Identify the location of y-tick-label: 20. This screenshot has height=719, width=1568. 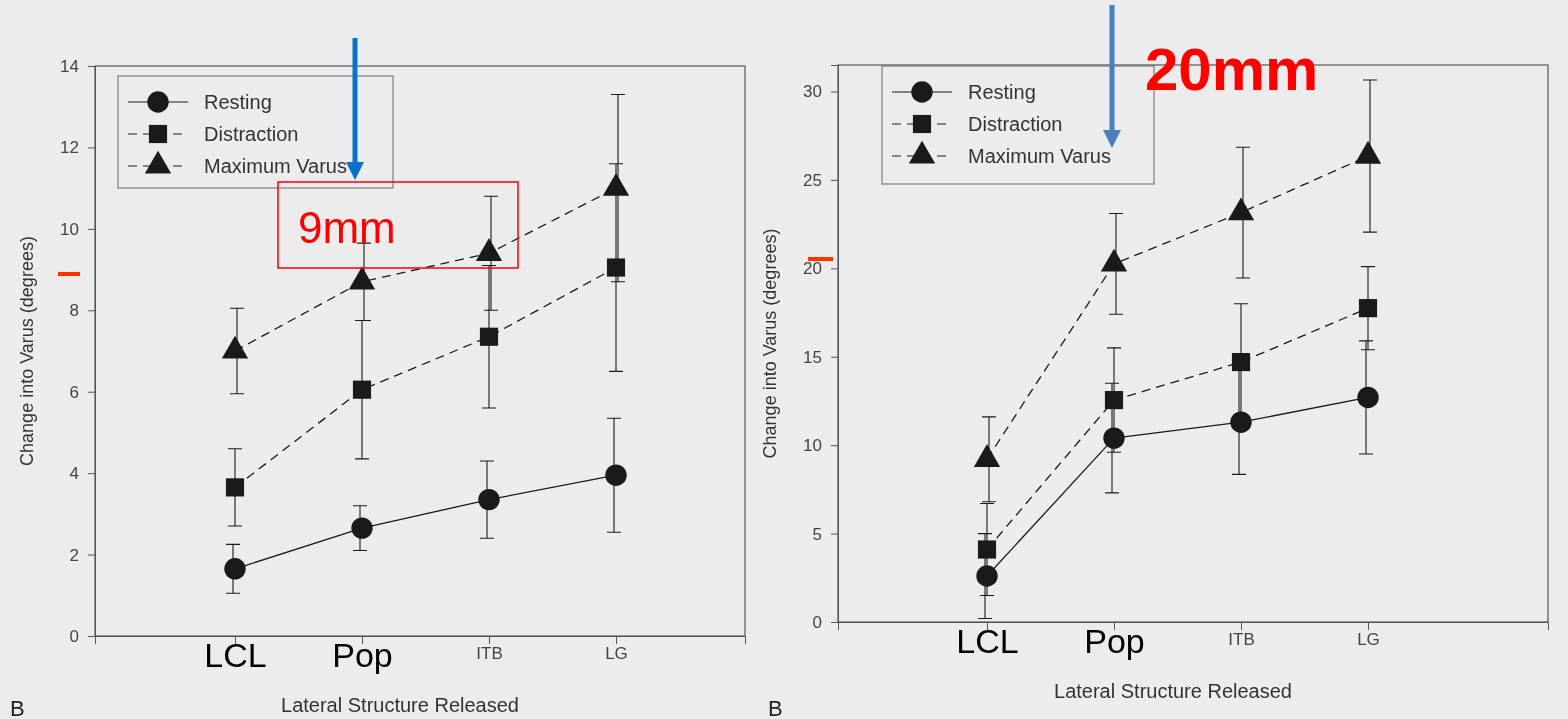
(812, 269).